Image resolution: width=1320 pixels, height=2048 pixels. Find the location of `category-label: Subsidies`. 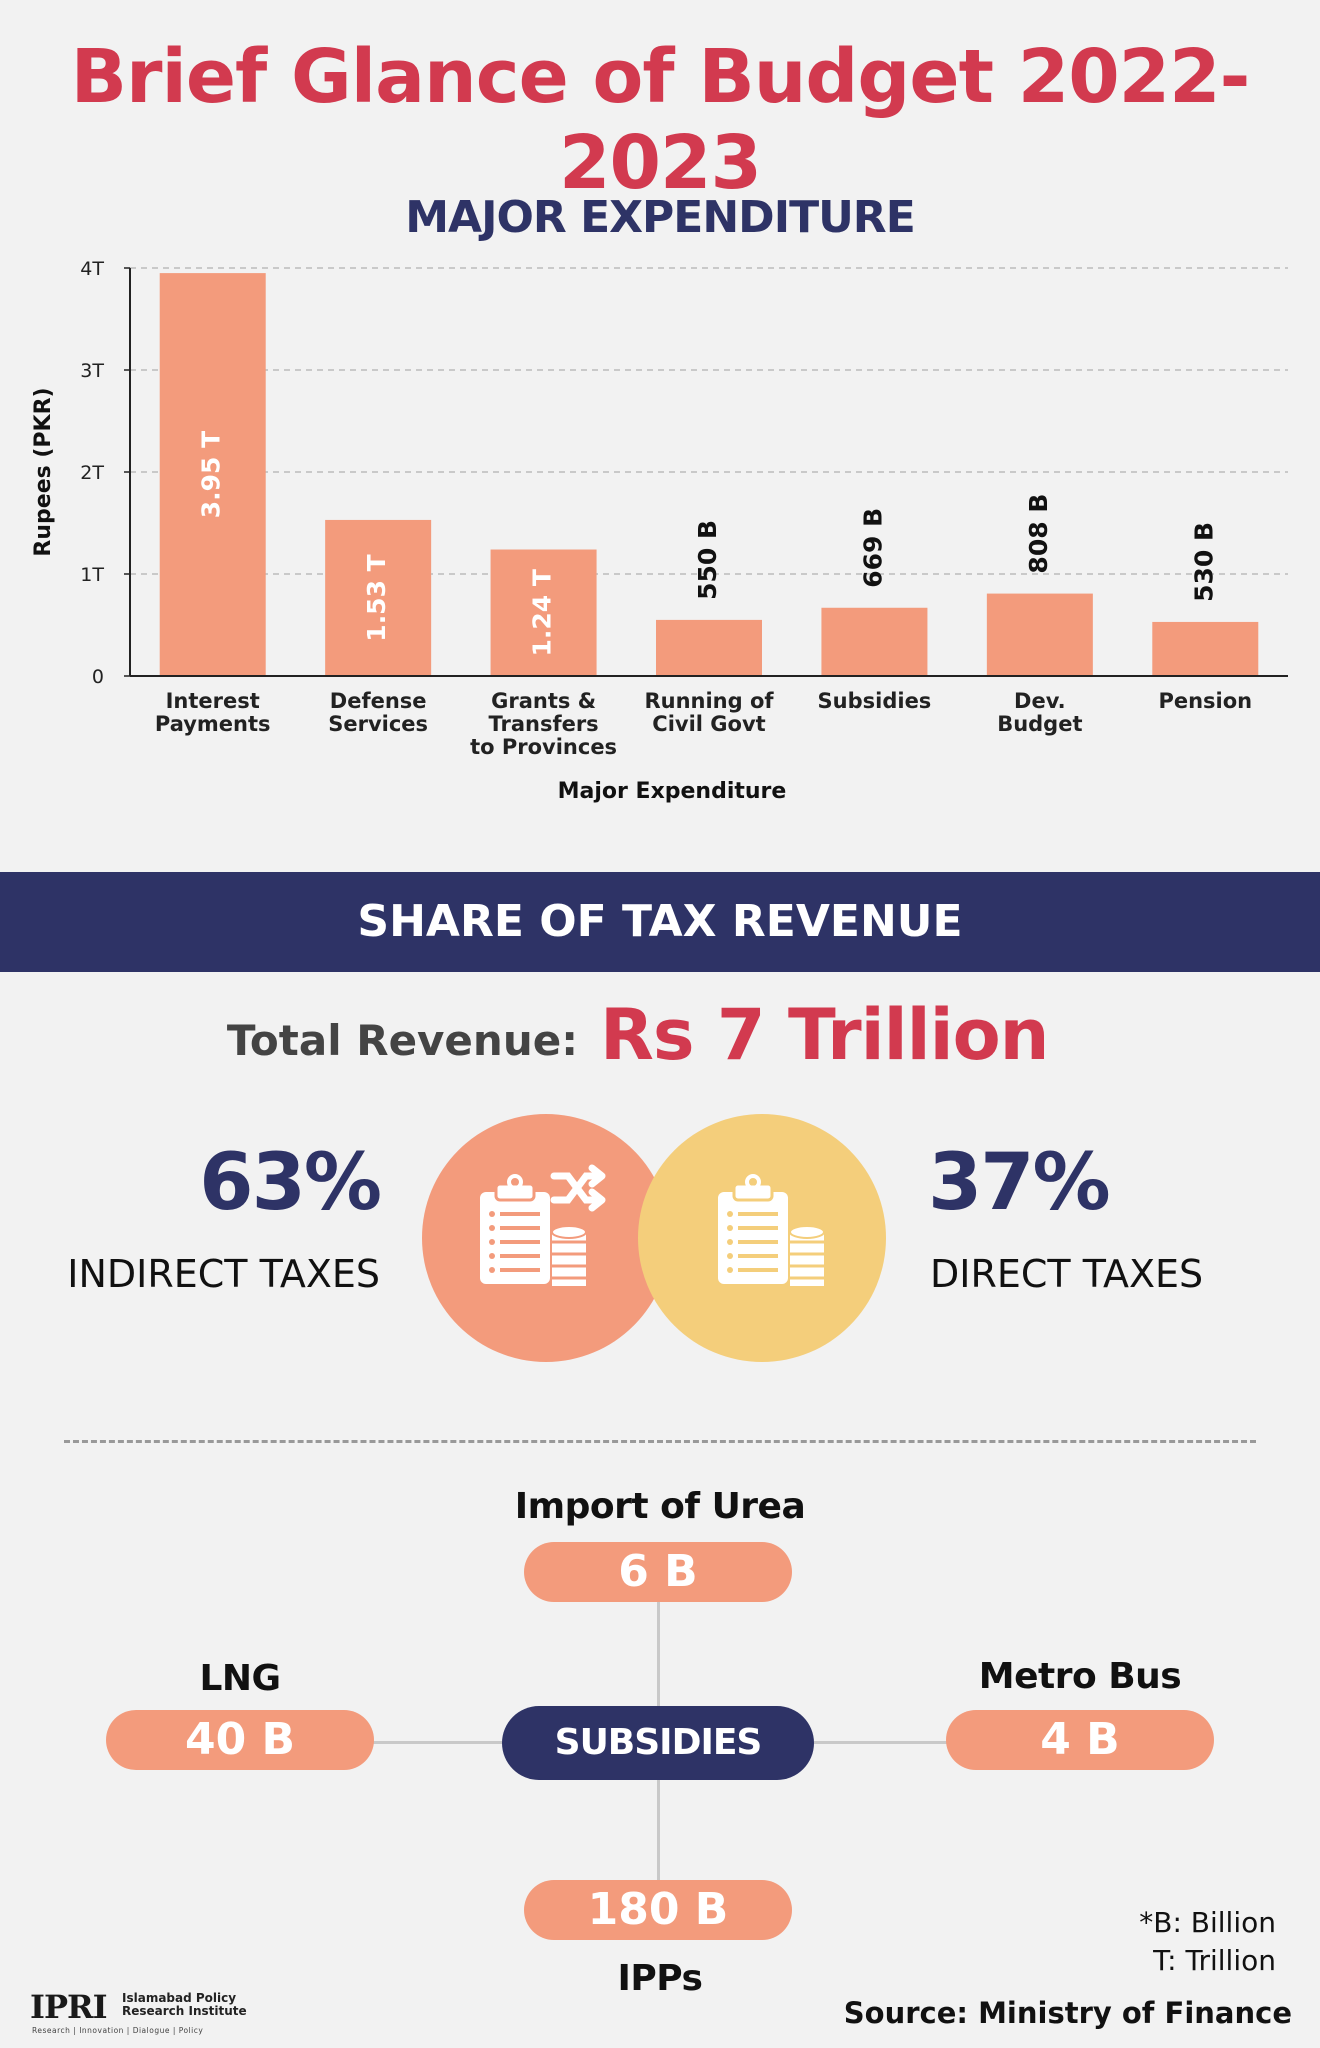

category-label: Subsidies is located at coordinates (875, 701).